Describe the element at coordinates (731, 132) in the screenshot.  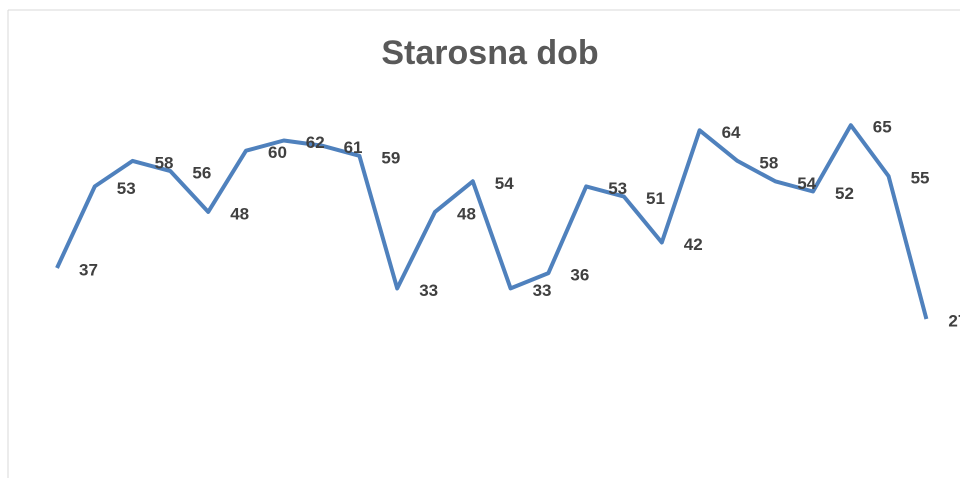
I see `data-label: 64` at that location.